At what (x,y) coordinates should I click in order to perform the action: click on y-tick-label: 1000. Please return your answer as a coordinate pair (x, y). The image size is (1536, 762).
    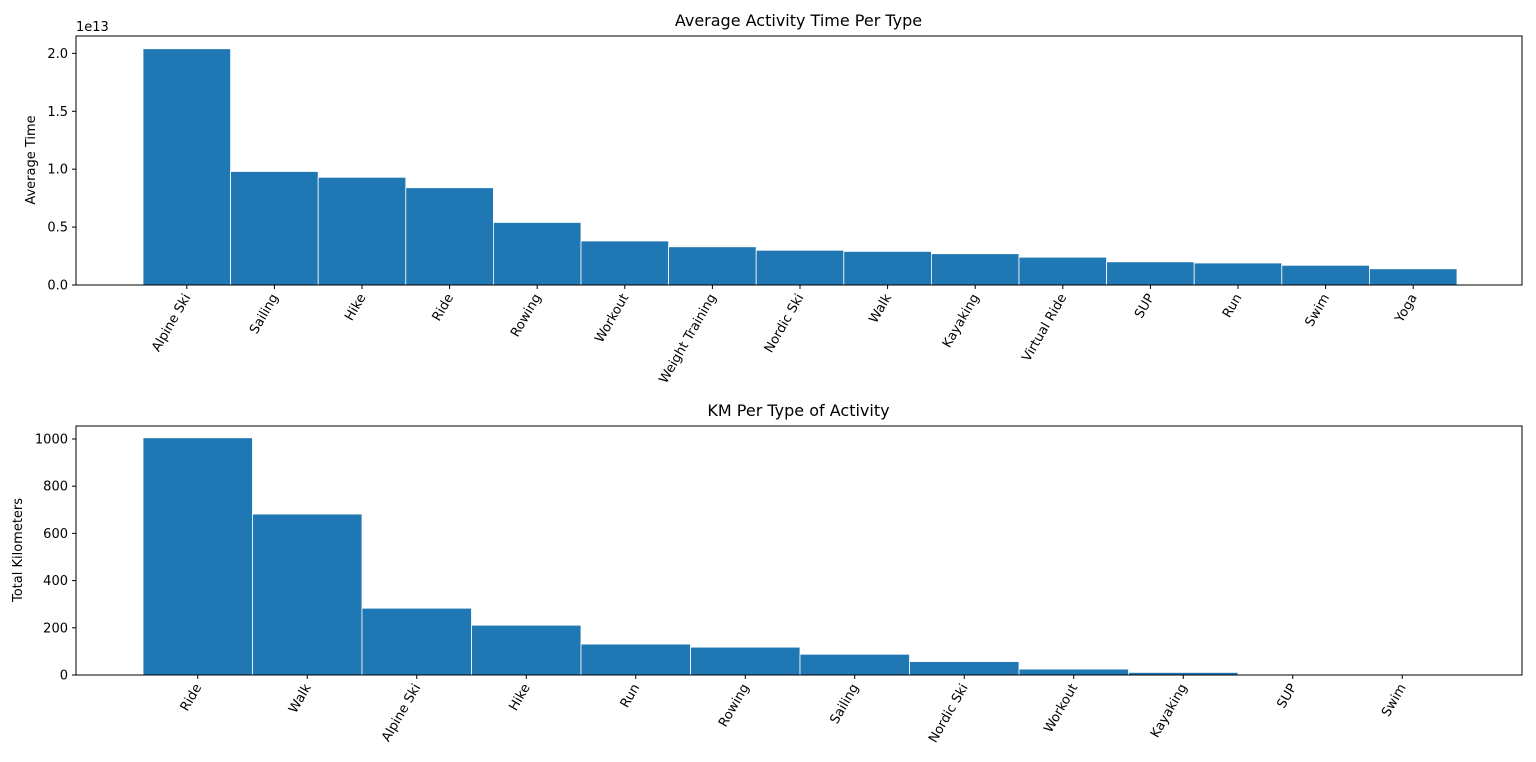
    Looking at the image, I should click on (51, 439).